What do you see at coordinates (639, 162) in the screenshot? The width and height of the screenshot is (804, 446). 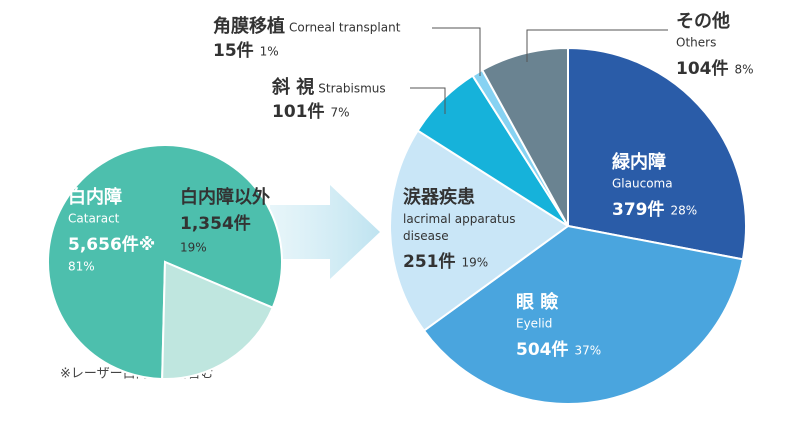 I see `slice-label: 緑内障` at bounding box center [639, 162].